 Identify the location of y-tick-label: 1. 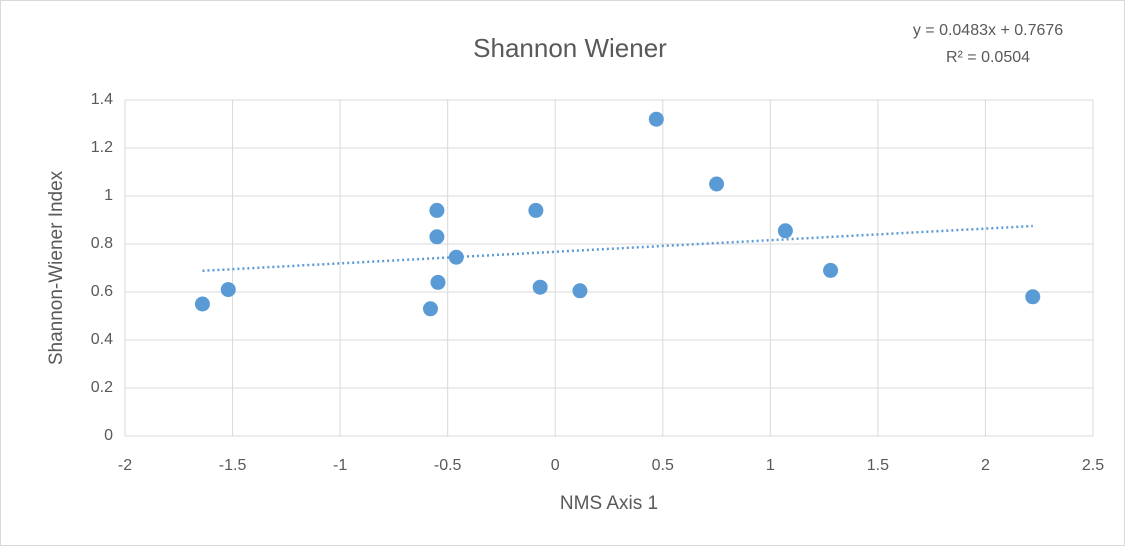
(108, 195).